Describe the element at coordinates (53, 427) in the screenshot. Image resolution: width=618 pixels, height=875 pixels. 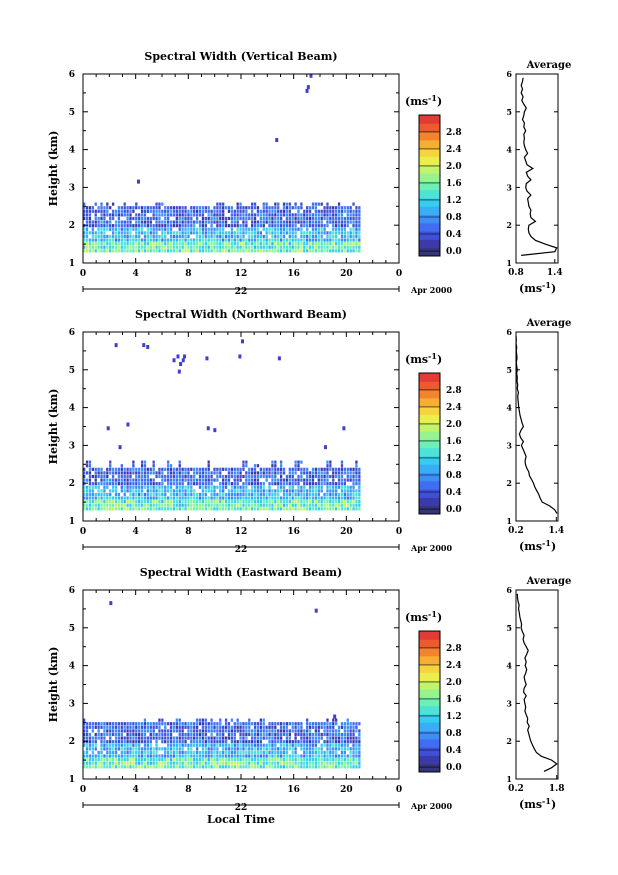
I see `y-axis-label: Height (km)` at that location.